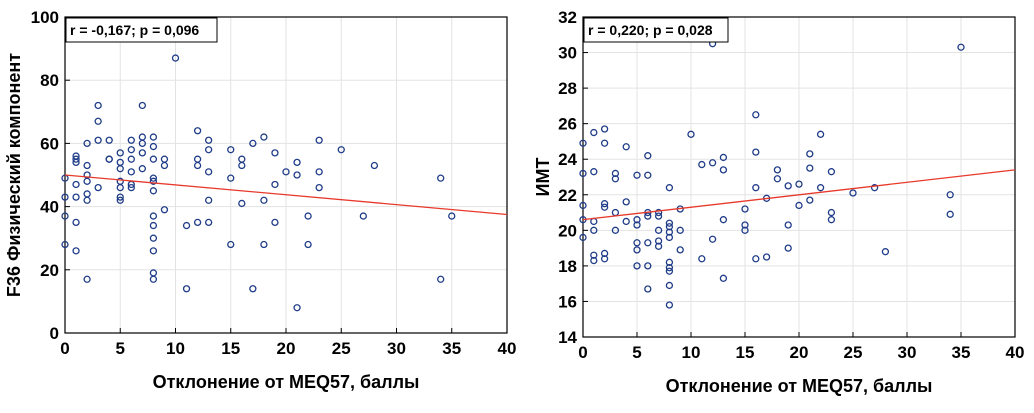 The image size is (1034, 413). I want to click on x-tick-label: 25, so click(341, 348).